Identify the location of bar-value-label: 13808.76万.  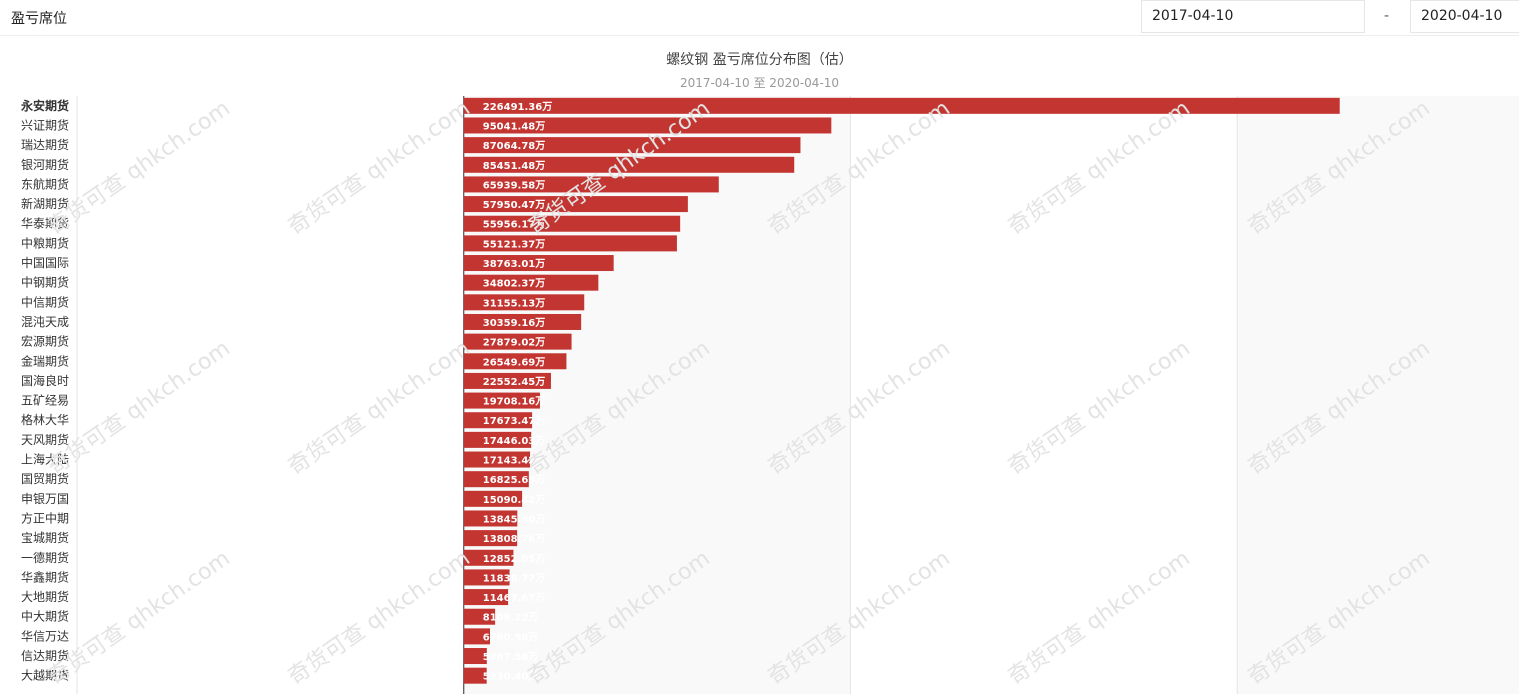
(514, 539).